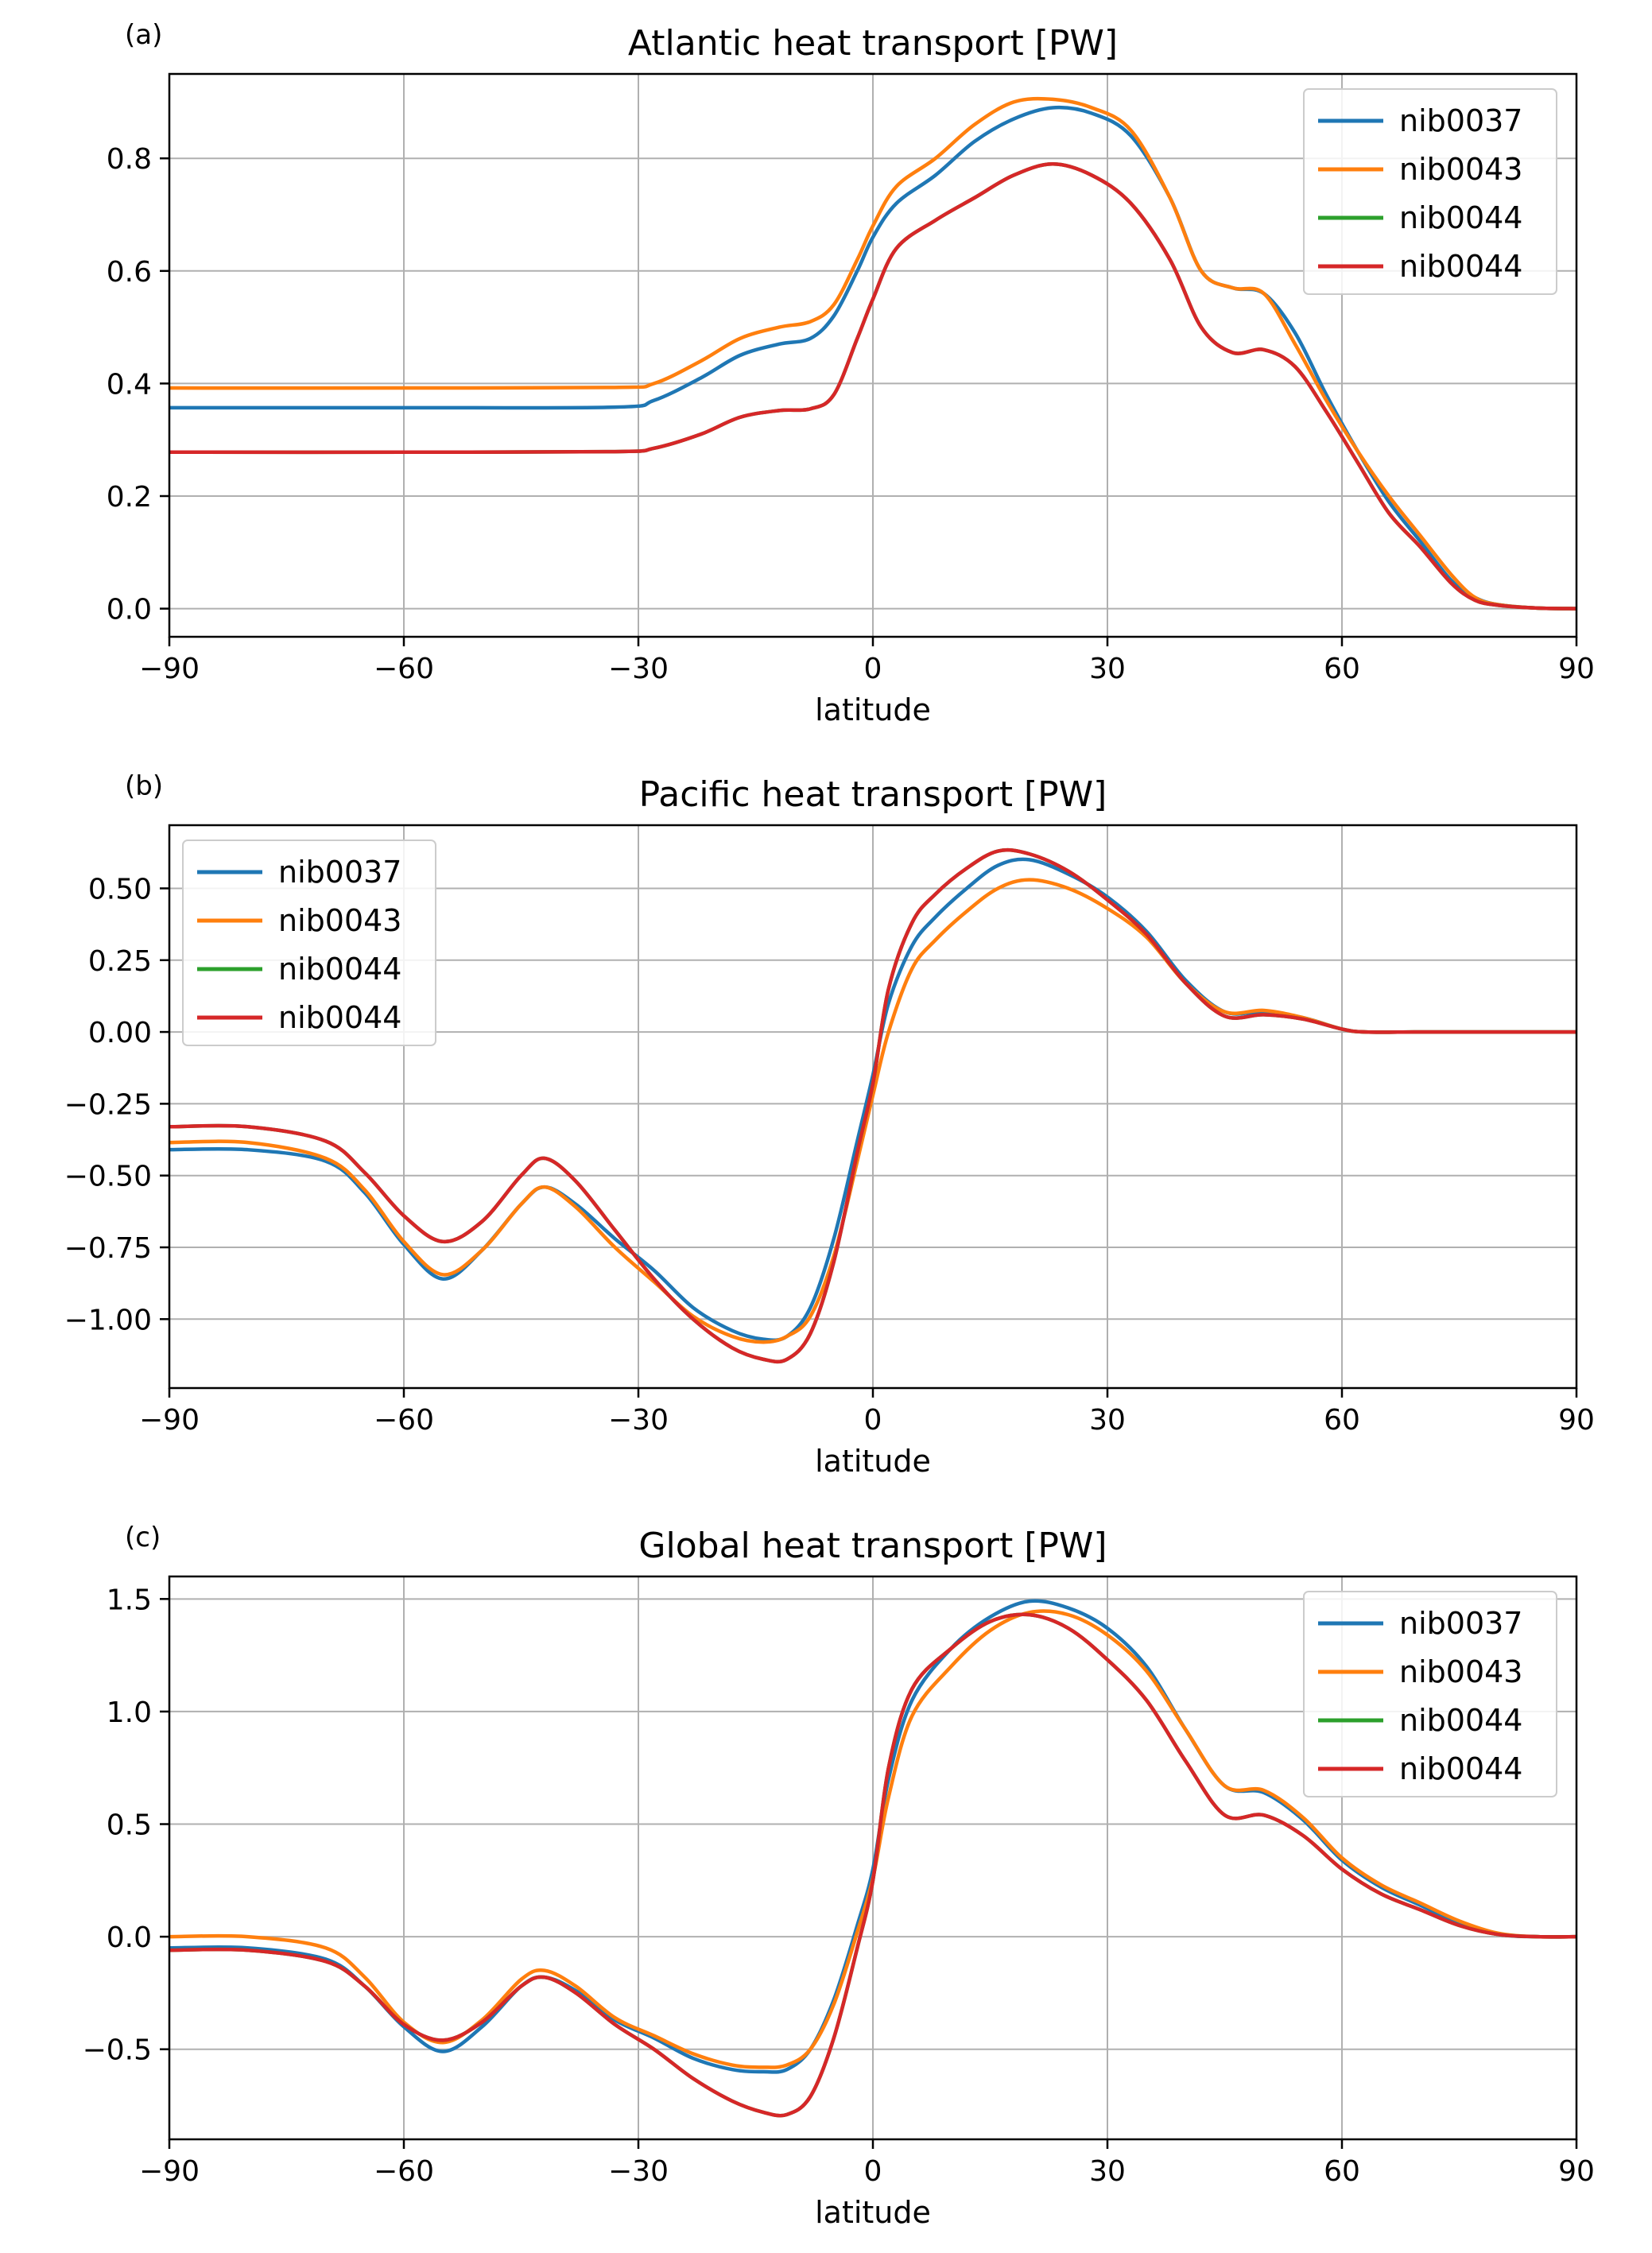 This screenshot has height=2253, width=1652. Describe the element at coordinates (143, 35) in the screenshot. I see `panel-label: (a)` at that location.